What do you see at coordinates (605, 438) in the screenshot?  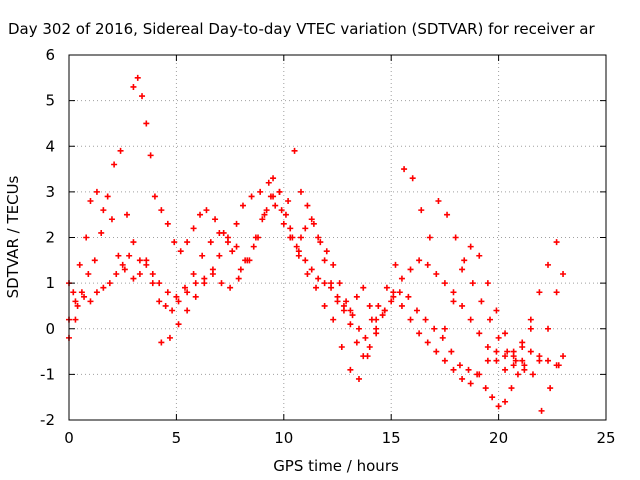 I see `x-tick-label-5: 25` at bounding box center [605, 438].